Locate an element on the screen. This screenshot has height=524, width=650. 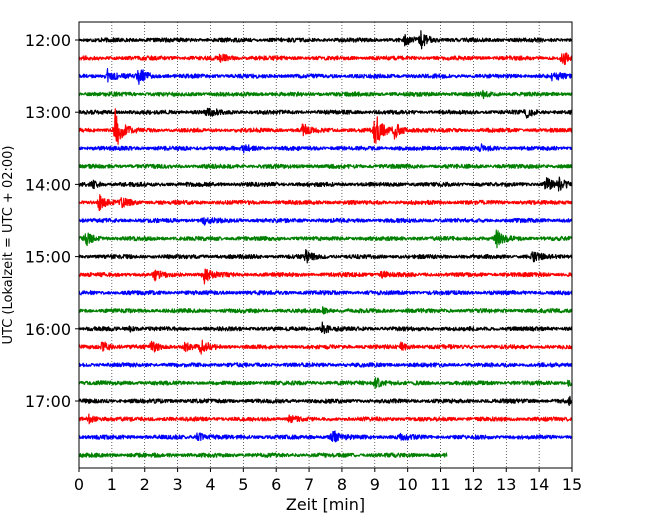
x-tick-label: 10 is located at coordinates (407, 484).